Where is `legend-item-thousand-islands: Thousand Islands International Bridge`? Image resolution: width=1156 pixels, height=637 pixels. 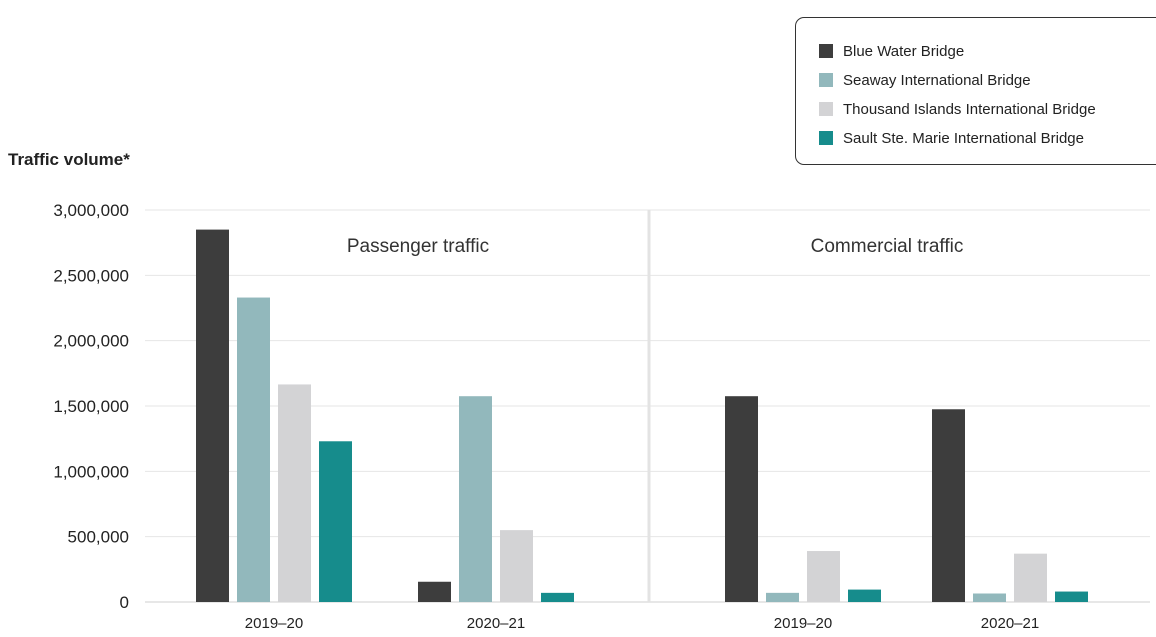 legend-item-thousand-islands: Thousand Islands International Bridge is located at coordinates (957, 109).